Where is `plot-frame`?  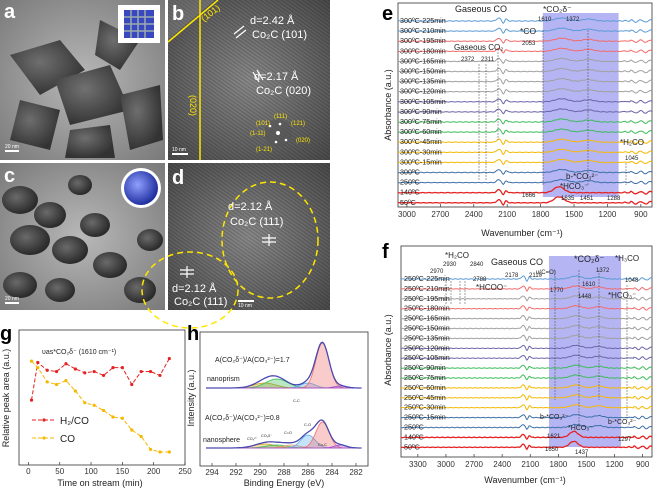
plot-frame is located at coordinates (102, 397).